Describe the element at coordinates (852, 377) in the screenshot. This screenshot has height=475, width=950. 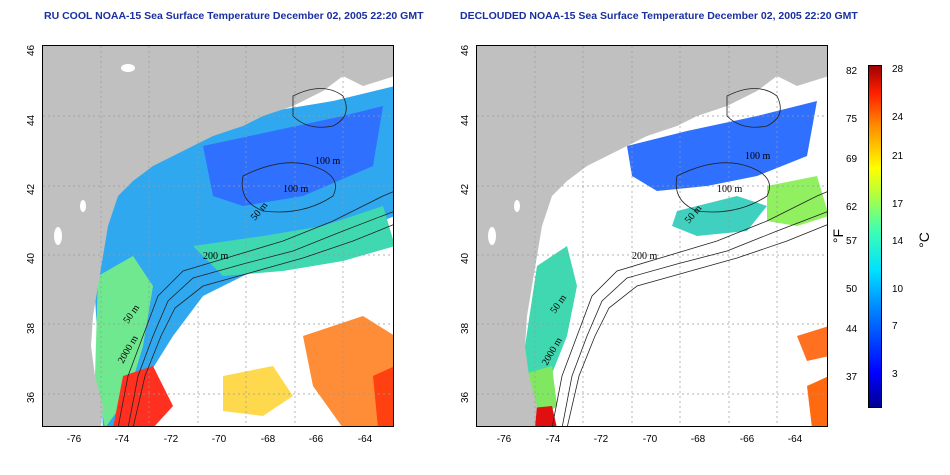
I see `colorbar-tick-f: 37` at that location.